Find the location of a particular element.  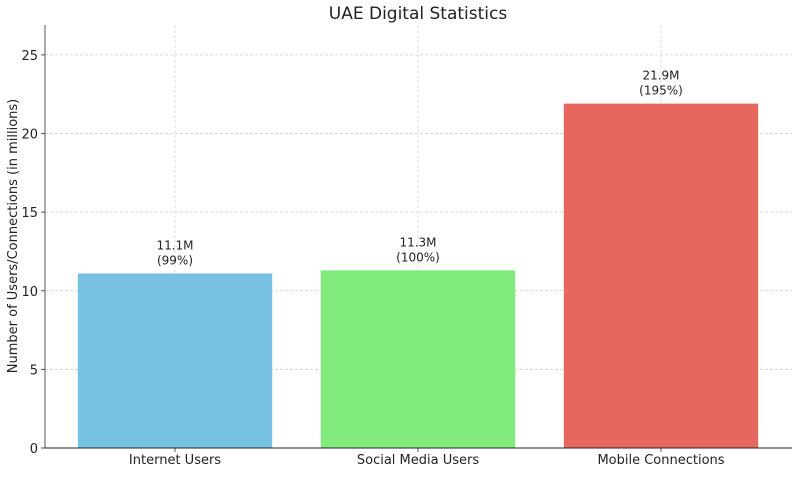

y-tick-label: 0 is located at coordinates (34, 449).